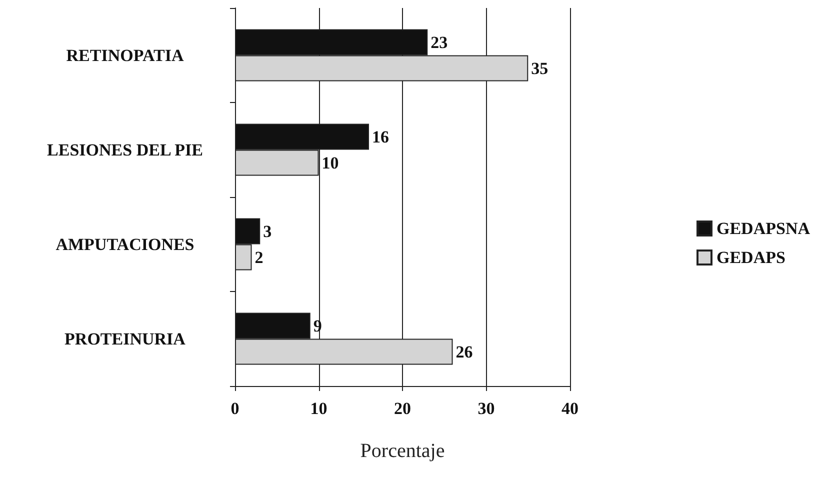  What do you see at coordinates (570, 408) in the screenshot?
I see `x-tick-label: 40` at bounding box center [570, 408].